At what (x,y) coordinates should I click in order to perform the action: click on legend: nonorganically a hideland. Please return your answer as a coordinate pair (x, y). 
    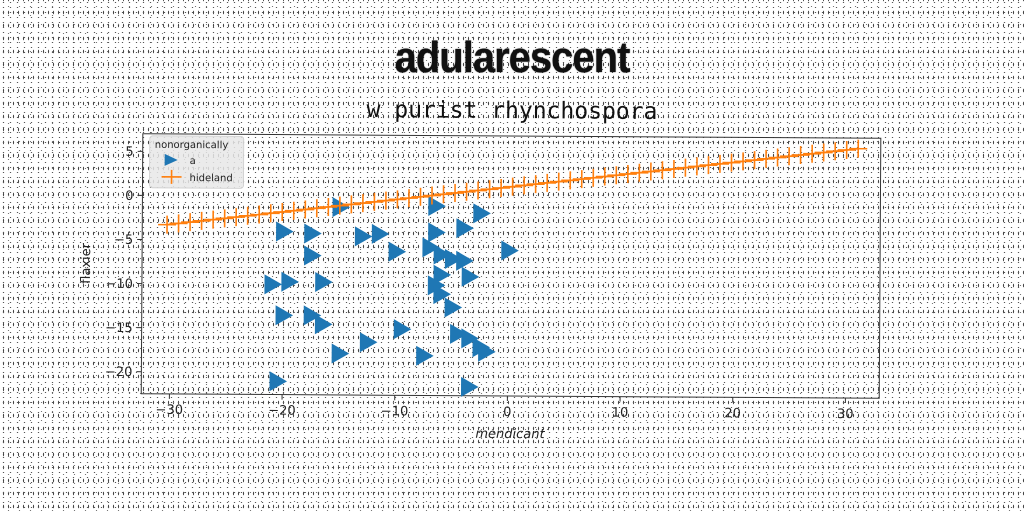
    Looking at the image, I should click on (197, 162).